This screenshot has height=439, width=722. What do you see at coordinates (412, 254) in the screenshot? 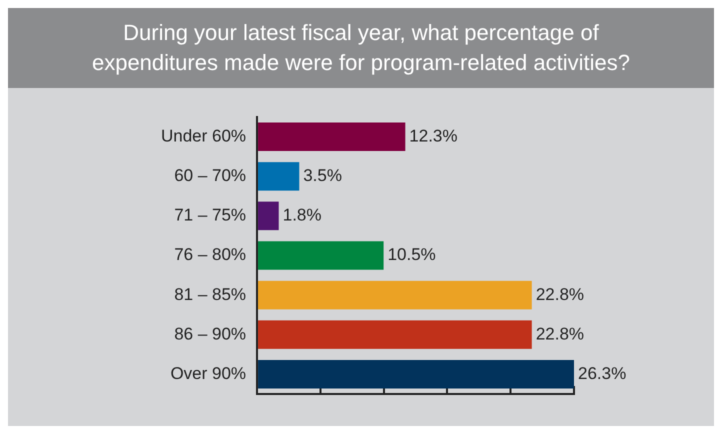
I see `data-label: 10.5%` at bounding box center [412, 254].